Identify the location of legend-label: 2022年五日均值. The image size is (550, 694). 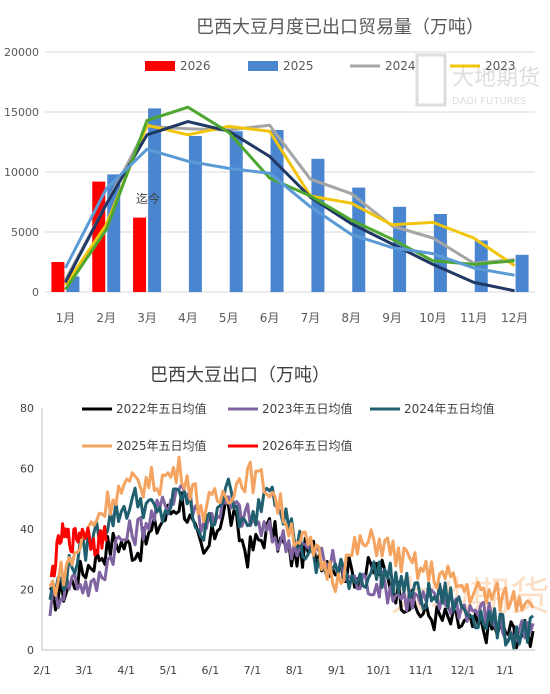
(161, 408).